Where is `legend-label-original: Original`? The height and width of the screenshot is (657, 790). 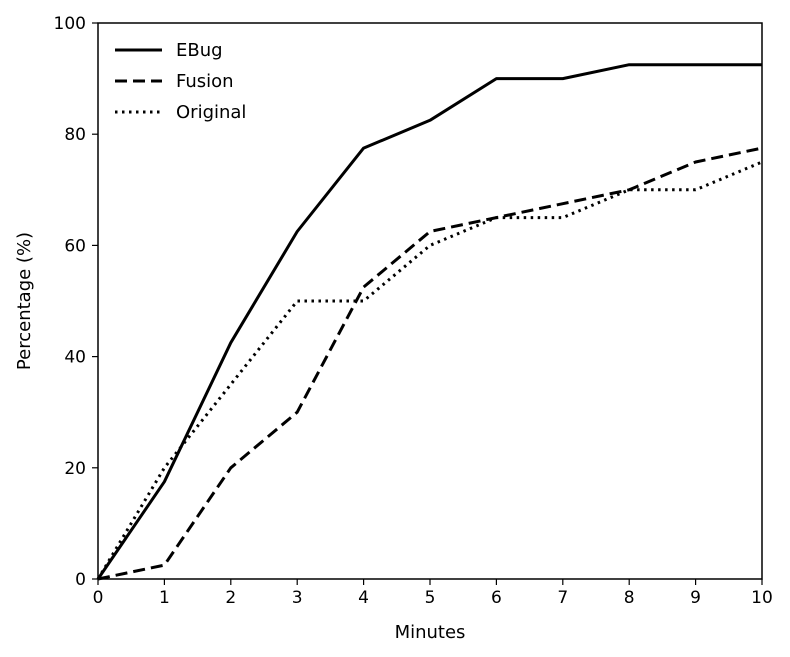
legend-label-original: Original is located at coordinates (211, 112).